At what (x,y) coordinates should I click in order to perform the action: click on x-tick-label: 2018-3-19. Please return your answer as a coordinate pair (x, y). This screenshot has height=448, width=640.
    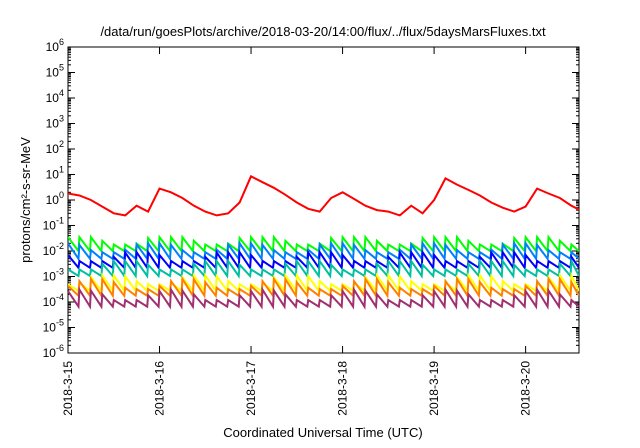
    Looking at the image, I should click on (434, 388).